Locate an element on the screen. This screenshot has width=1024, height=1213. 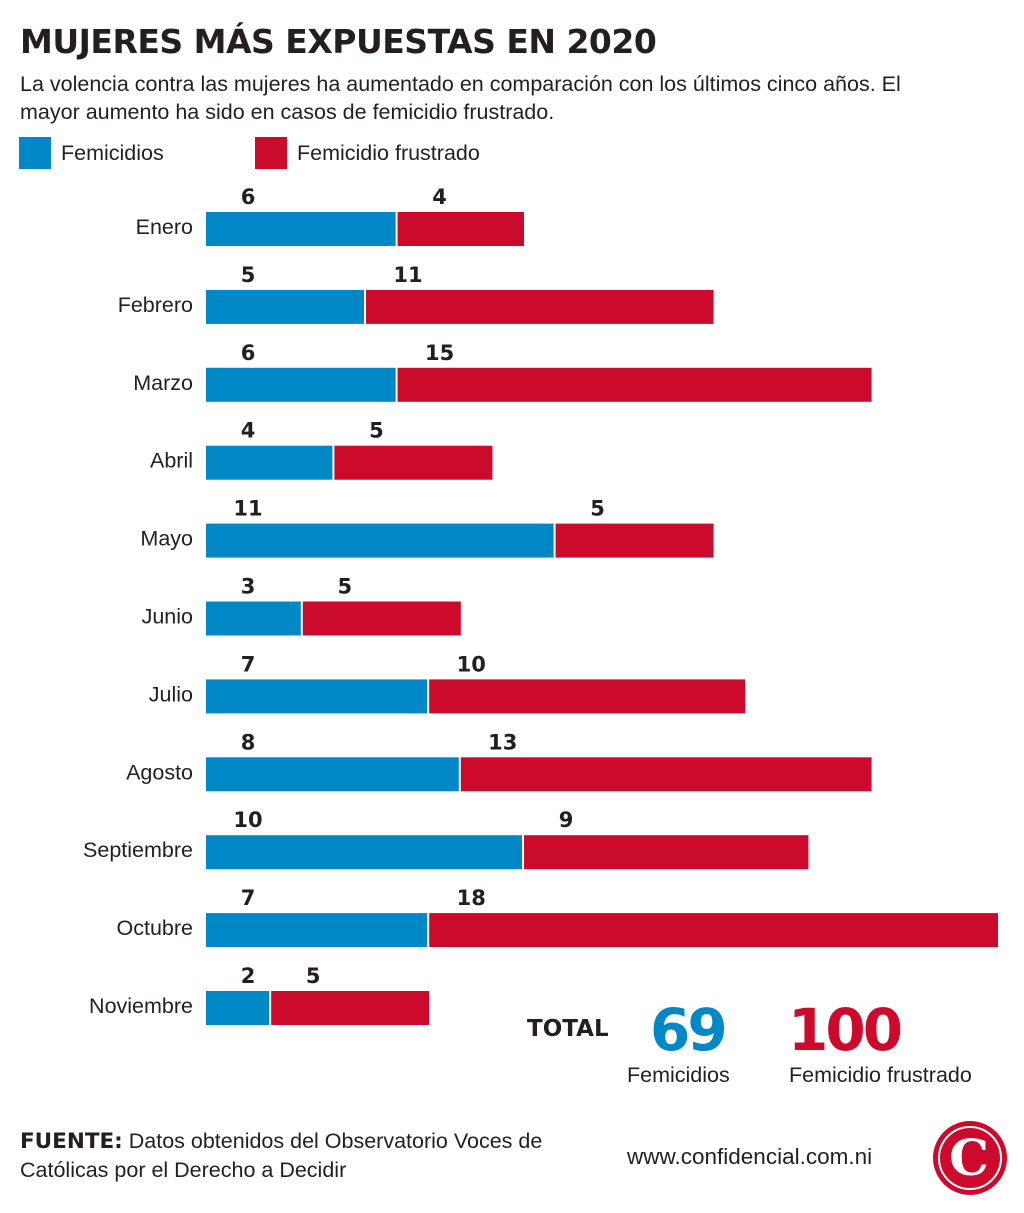
category-label-septiembre: Septiembre is located at coordinates (138, 850).